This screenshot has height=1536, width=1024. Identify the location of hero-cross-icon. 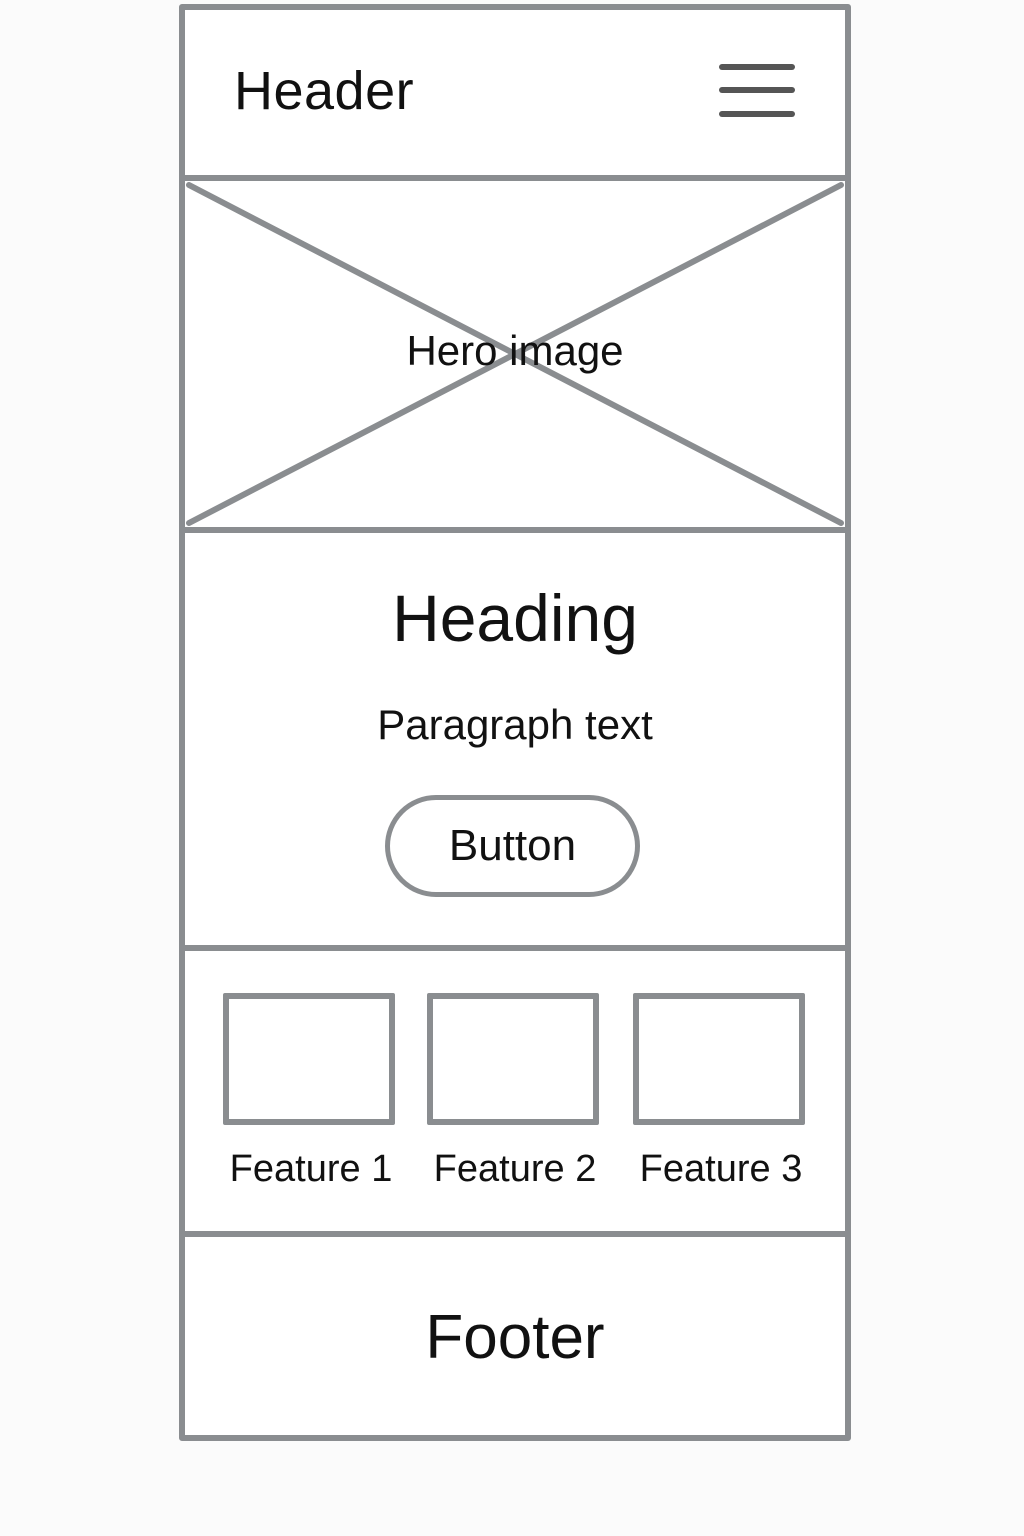
(515, 354).